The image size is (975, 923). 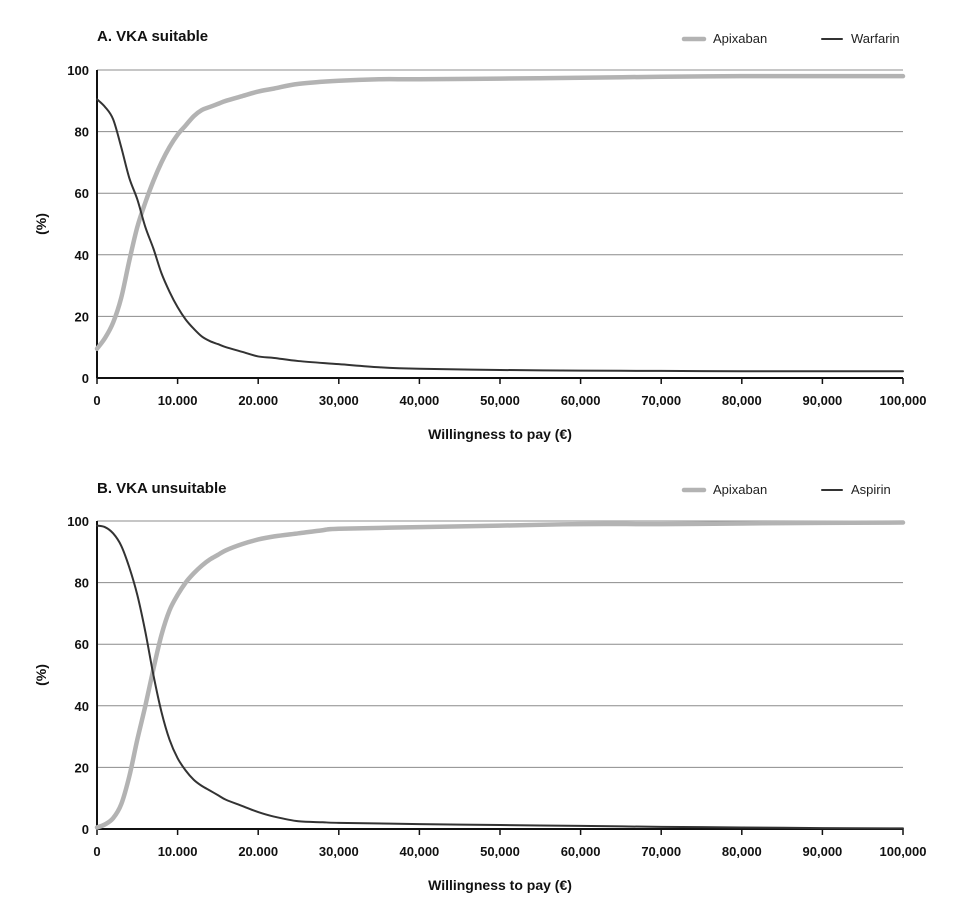 What do you see at coordinates (875, 38) in the screenshot?
I see `legend-label-warfarin: Warfarin` at bounding box center [875, 38].